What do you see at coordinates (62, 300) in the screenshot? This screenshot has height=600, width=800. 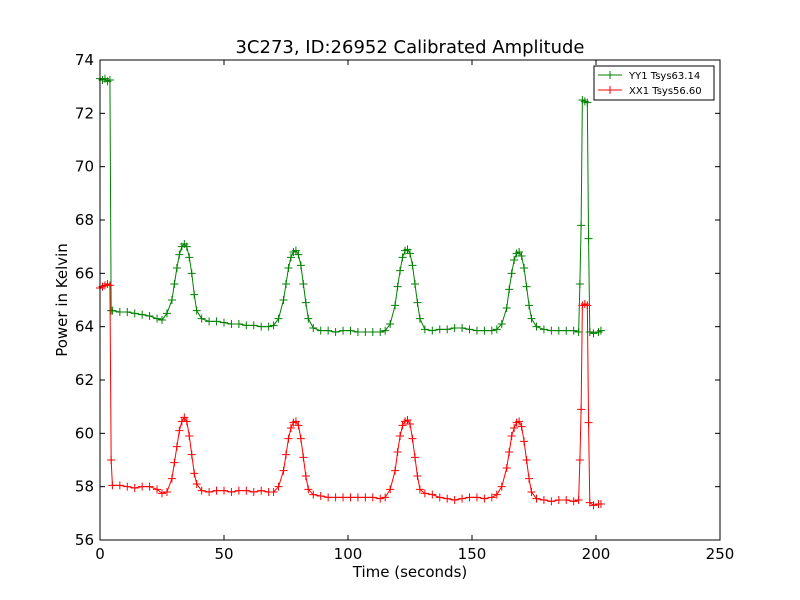 I see `y-axis-label: Power in Kelvin` at bounding box center [62, 300].